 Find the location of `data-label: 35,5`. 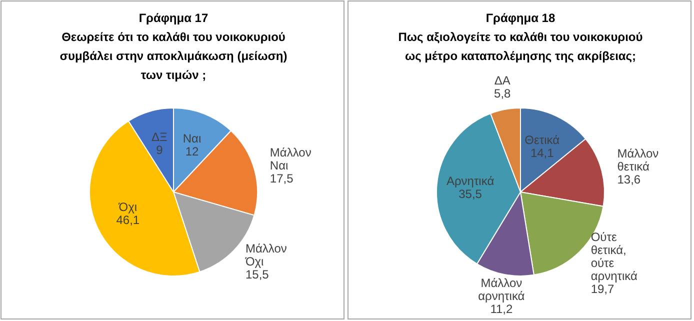

data-label: 35,5 is located at coordinates (470, 193).